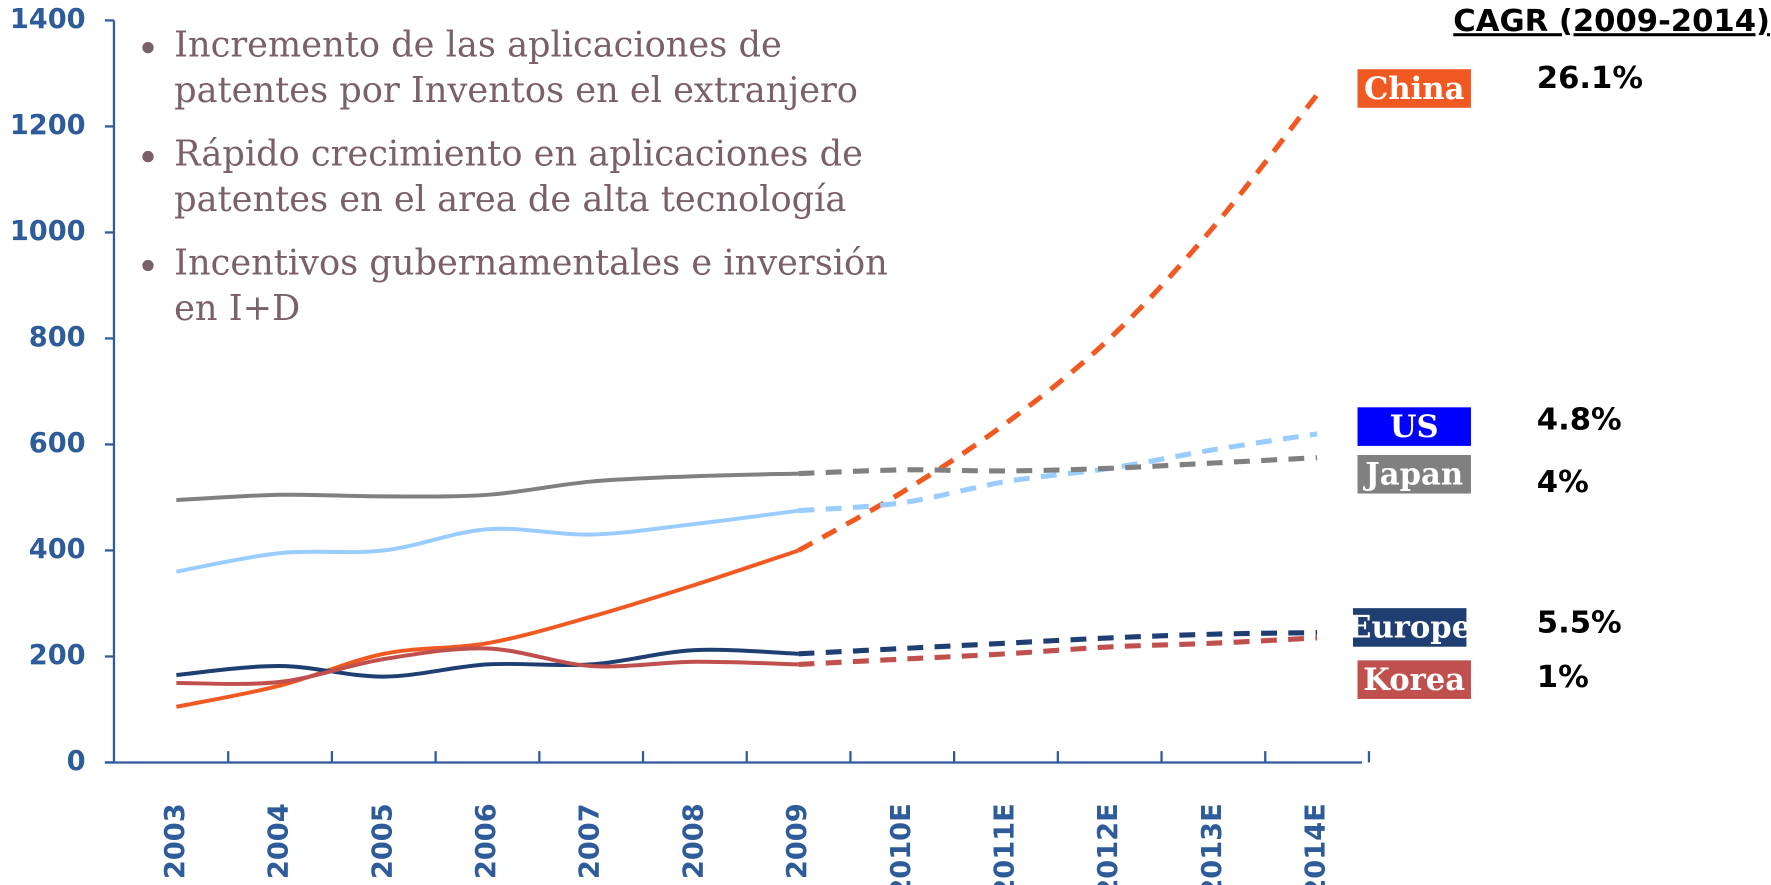 The height and width of the screenshot is (885, 1771). I want to click on x-tick-label: 2008, so click(693, 841).